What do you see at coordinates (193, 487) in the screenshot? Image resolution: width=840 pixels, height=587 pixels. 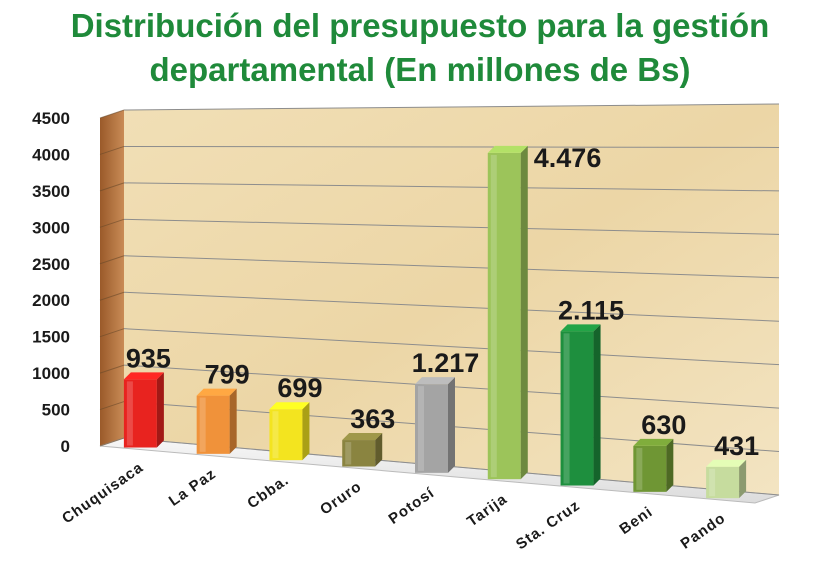 I see `x-category-label: La Paz` at bounding box center [193, 487].